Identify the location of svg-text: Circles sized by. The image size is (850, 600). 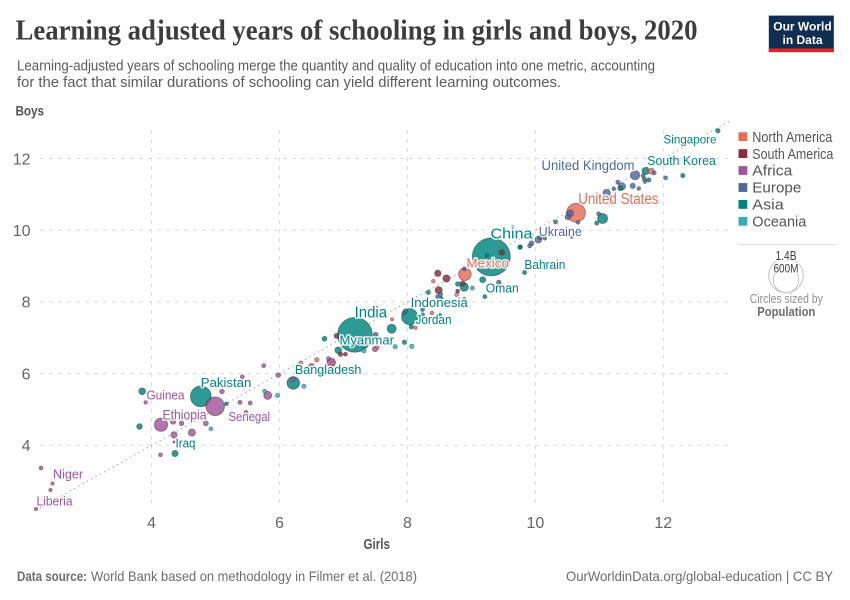
(787, 299).